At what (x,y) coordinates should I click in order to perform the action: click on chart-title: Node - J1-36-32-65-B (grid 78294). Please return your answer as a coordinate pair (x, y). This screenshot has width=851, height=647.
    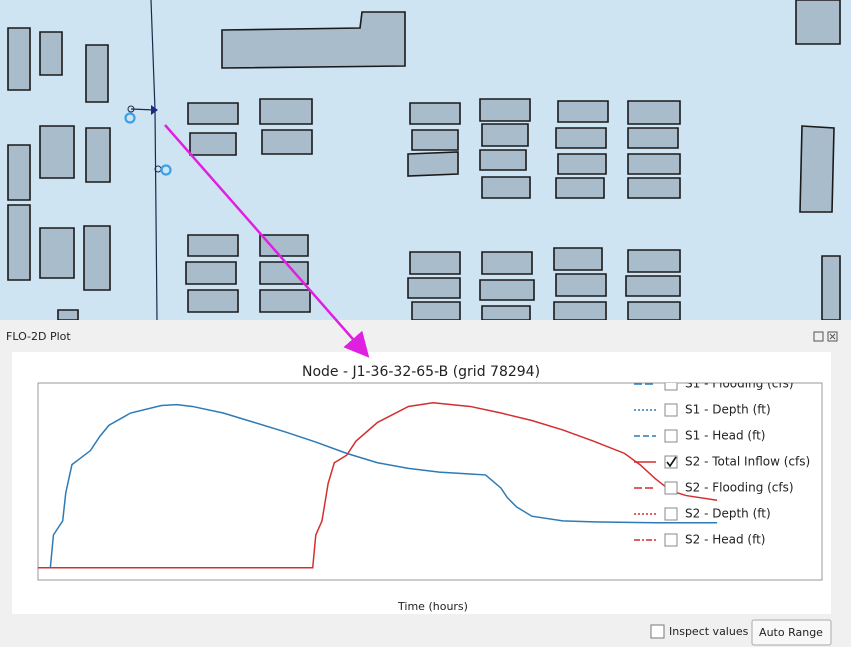
    Looking at the image, I should click on (421, 372).